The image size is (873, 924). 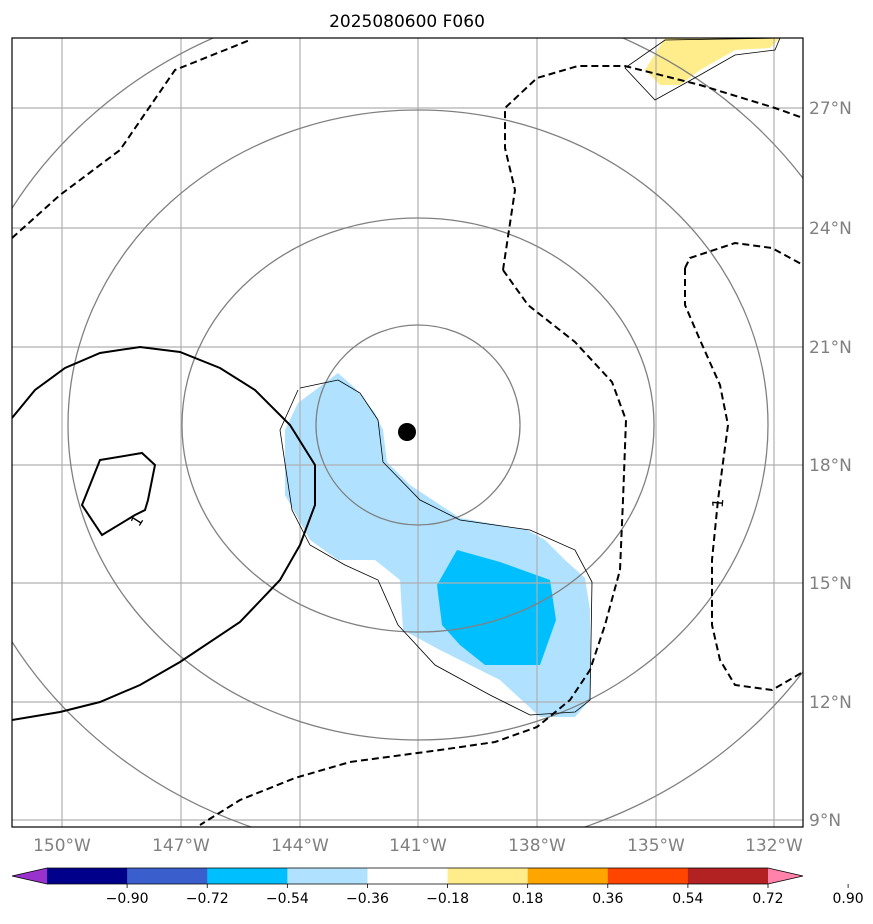 I want to click on lon-tick-label: 150°W, so click(x=62, y=846).